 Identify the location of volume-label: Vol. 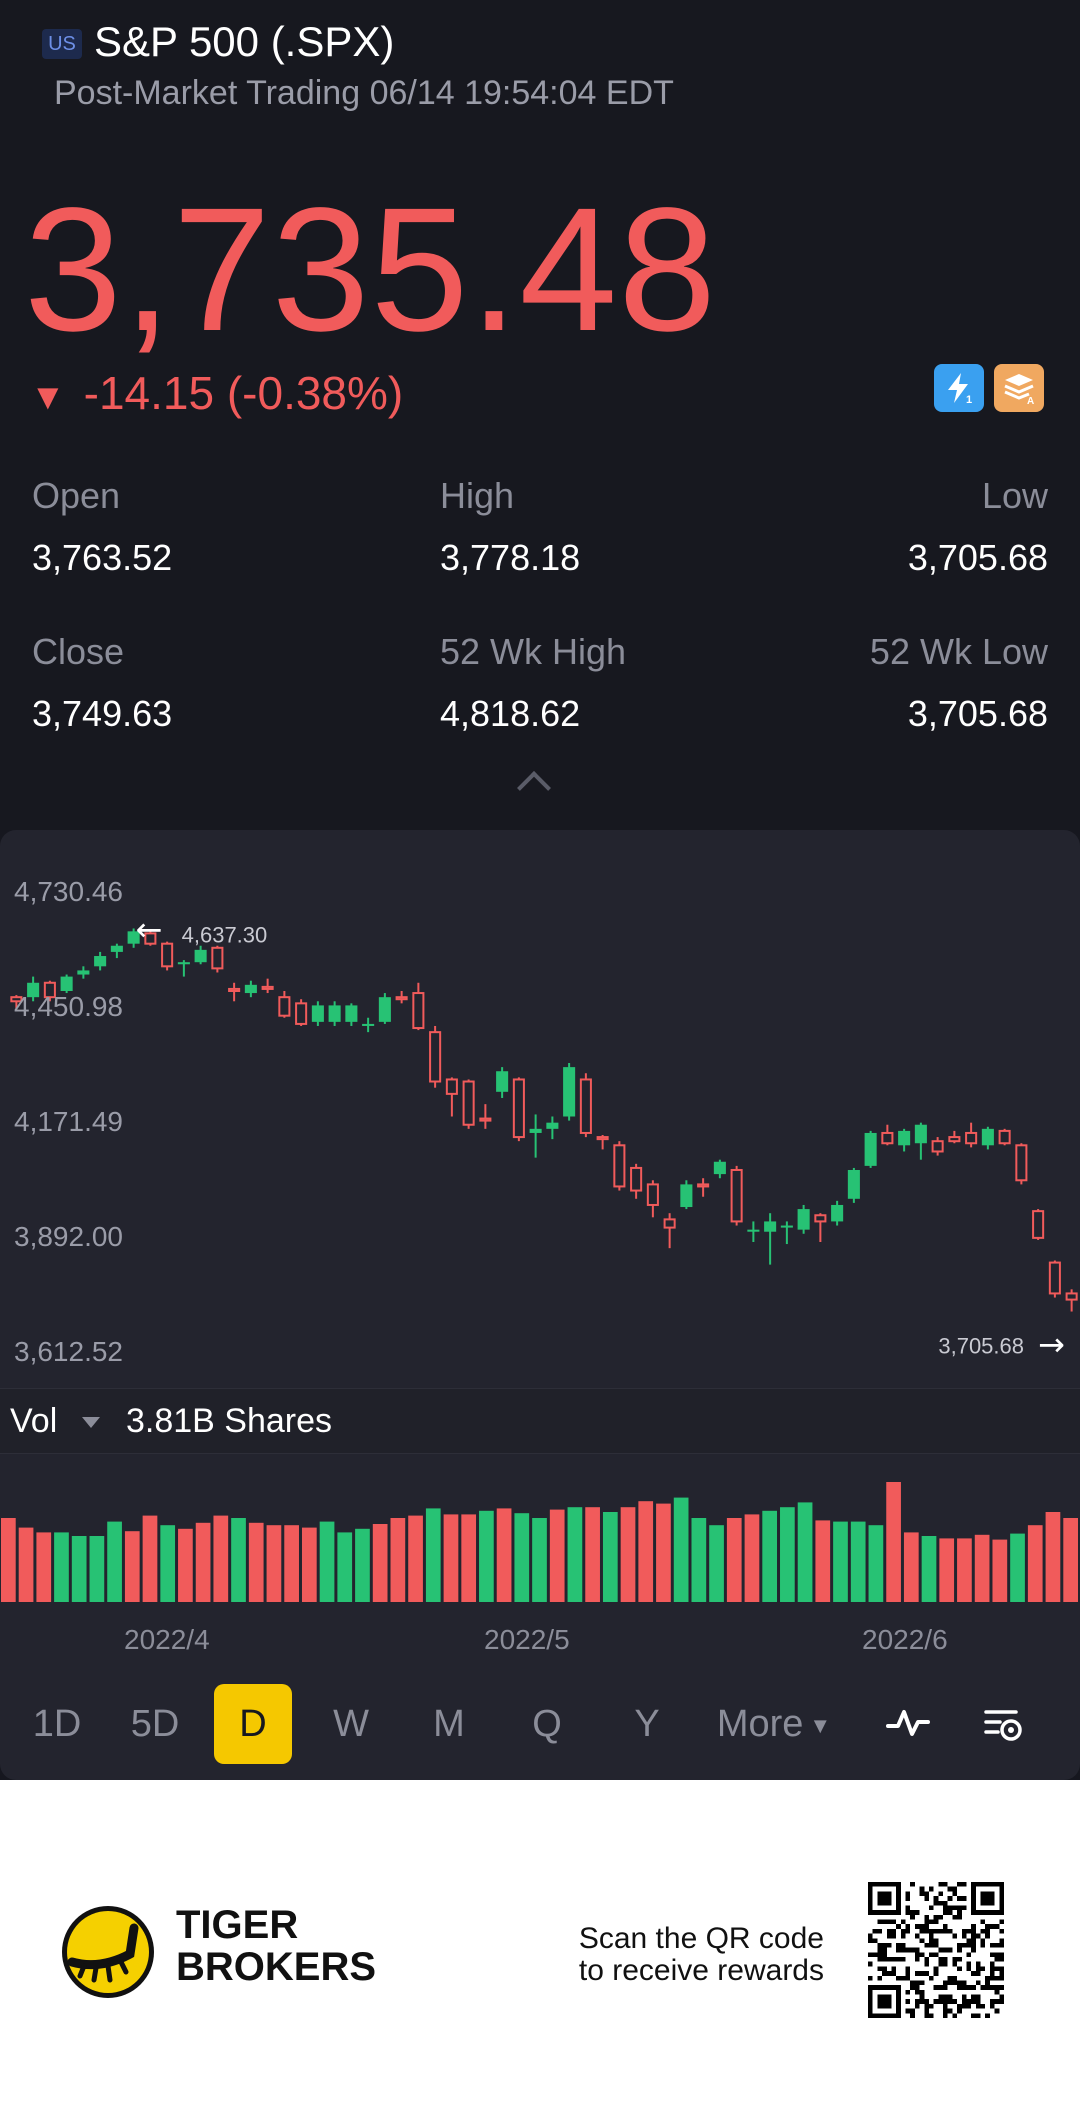
(34, 1421).